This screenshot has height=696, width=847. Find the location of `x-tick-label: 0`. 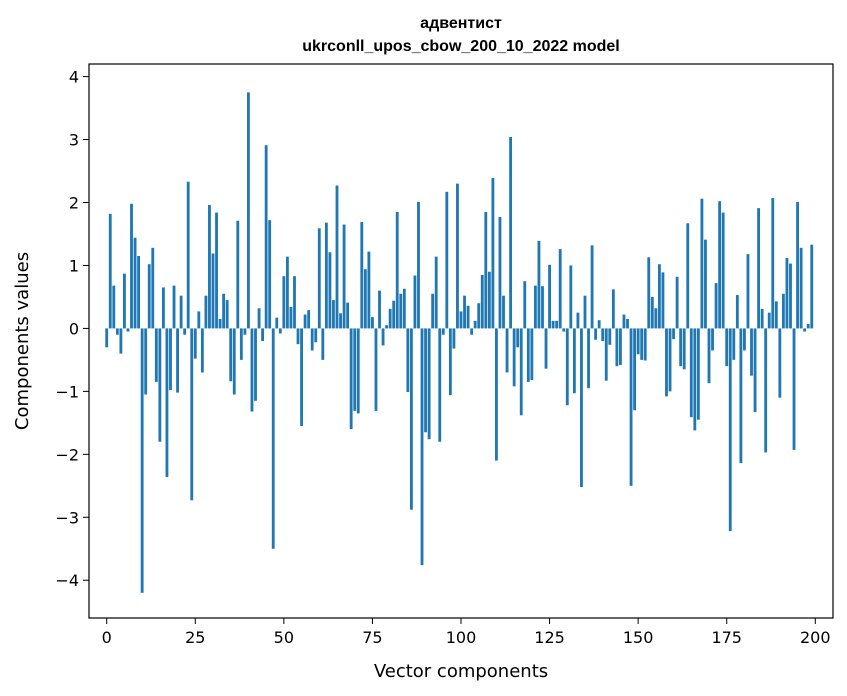

x-tick-label: 0 is located at coordinates (107, 637).